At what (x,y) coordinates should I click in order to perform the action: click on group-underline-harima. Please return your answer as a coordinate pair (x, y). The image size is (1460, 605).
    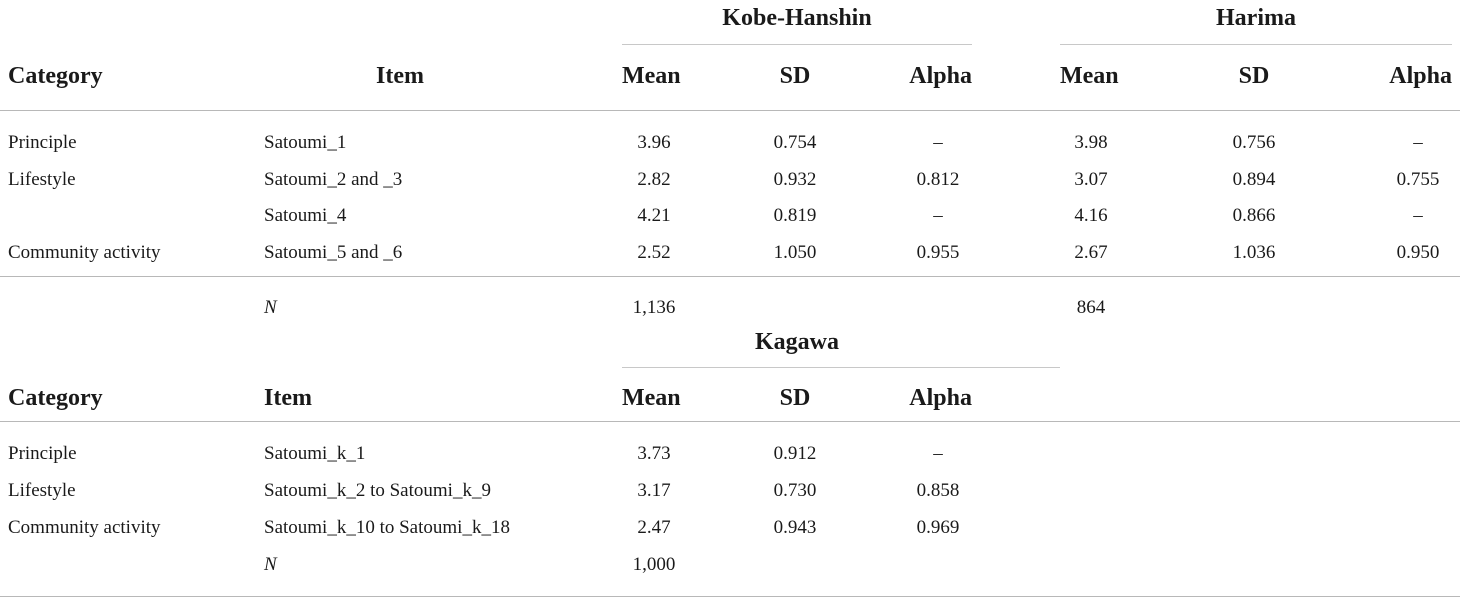
    Looking at the image, I should click on (1256, 44).